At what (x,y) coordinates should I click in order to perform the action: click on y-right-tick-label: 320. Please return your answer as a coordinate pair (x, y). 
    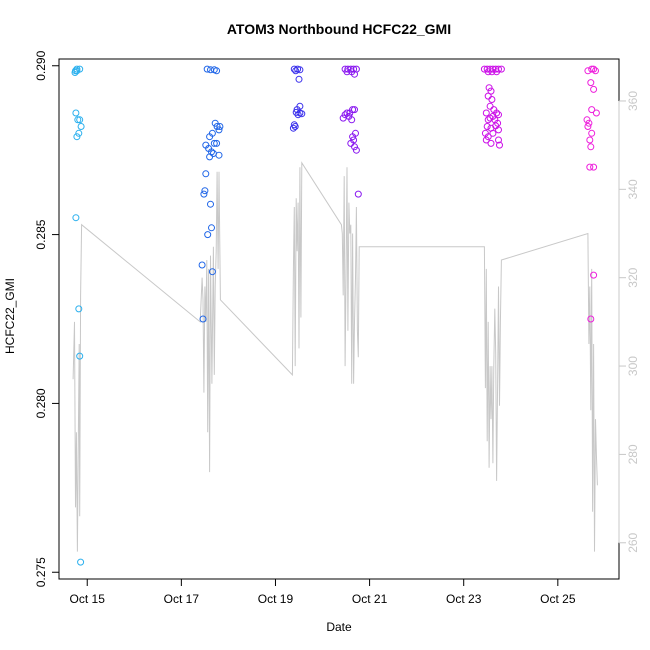
    Looking at the image, I should click on (633, 277).